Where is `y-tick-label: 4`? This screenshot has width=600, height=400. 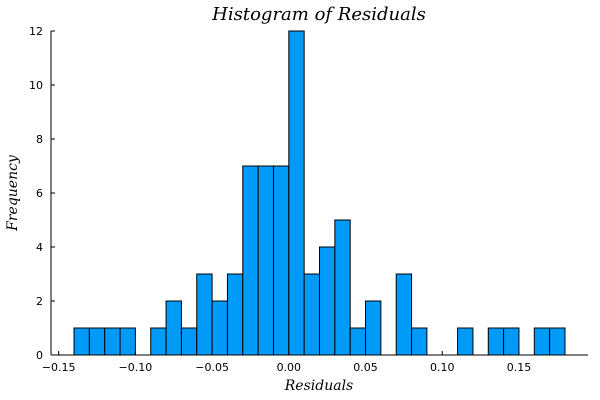 y-tick-label: 4 is located at coordinates (39, 247).